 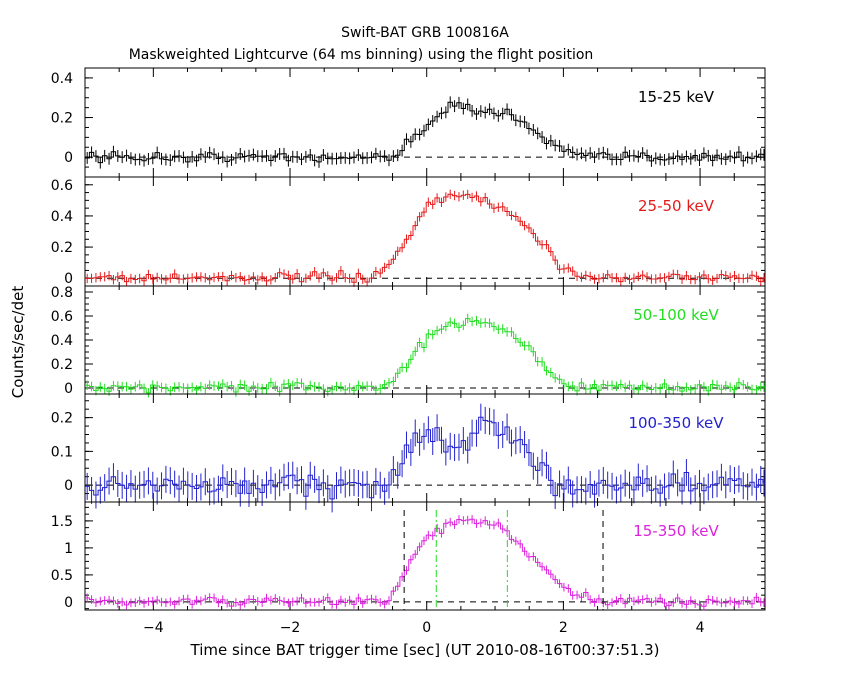 I want to click on x-tick-label: −2, so click(x=290, y=628).